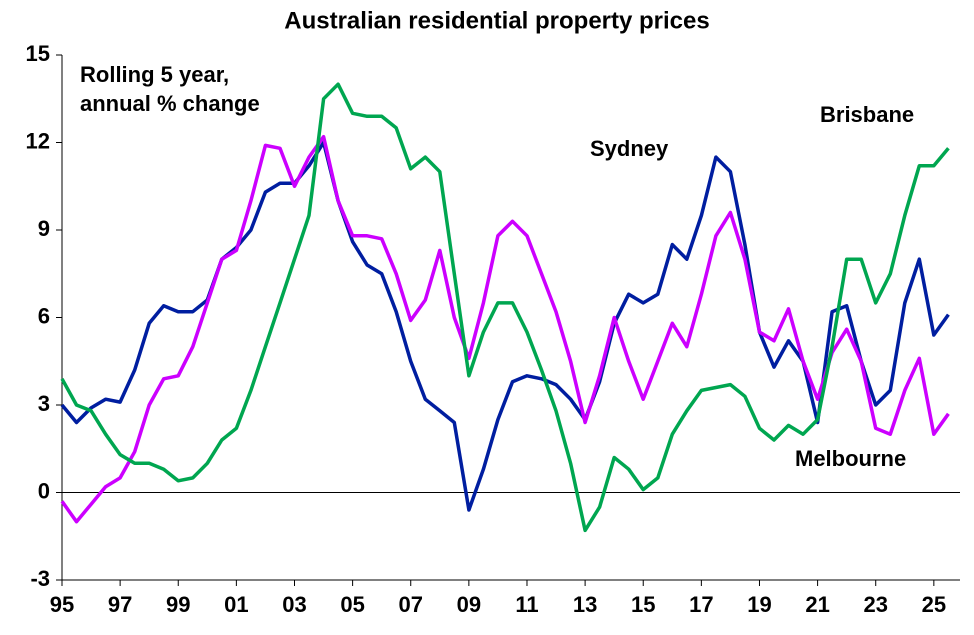 The width and height of the screenshot is (974, 635). What do you see at coordinates (496, 20) in the screenshot?
I see `chart-title: Australian residential property prices` at bounding box center [496, 20].